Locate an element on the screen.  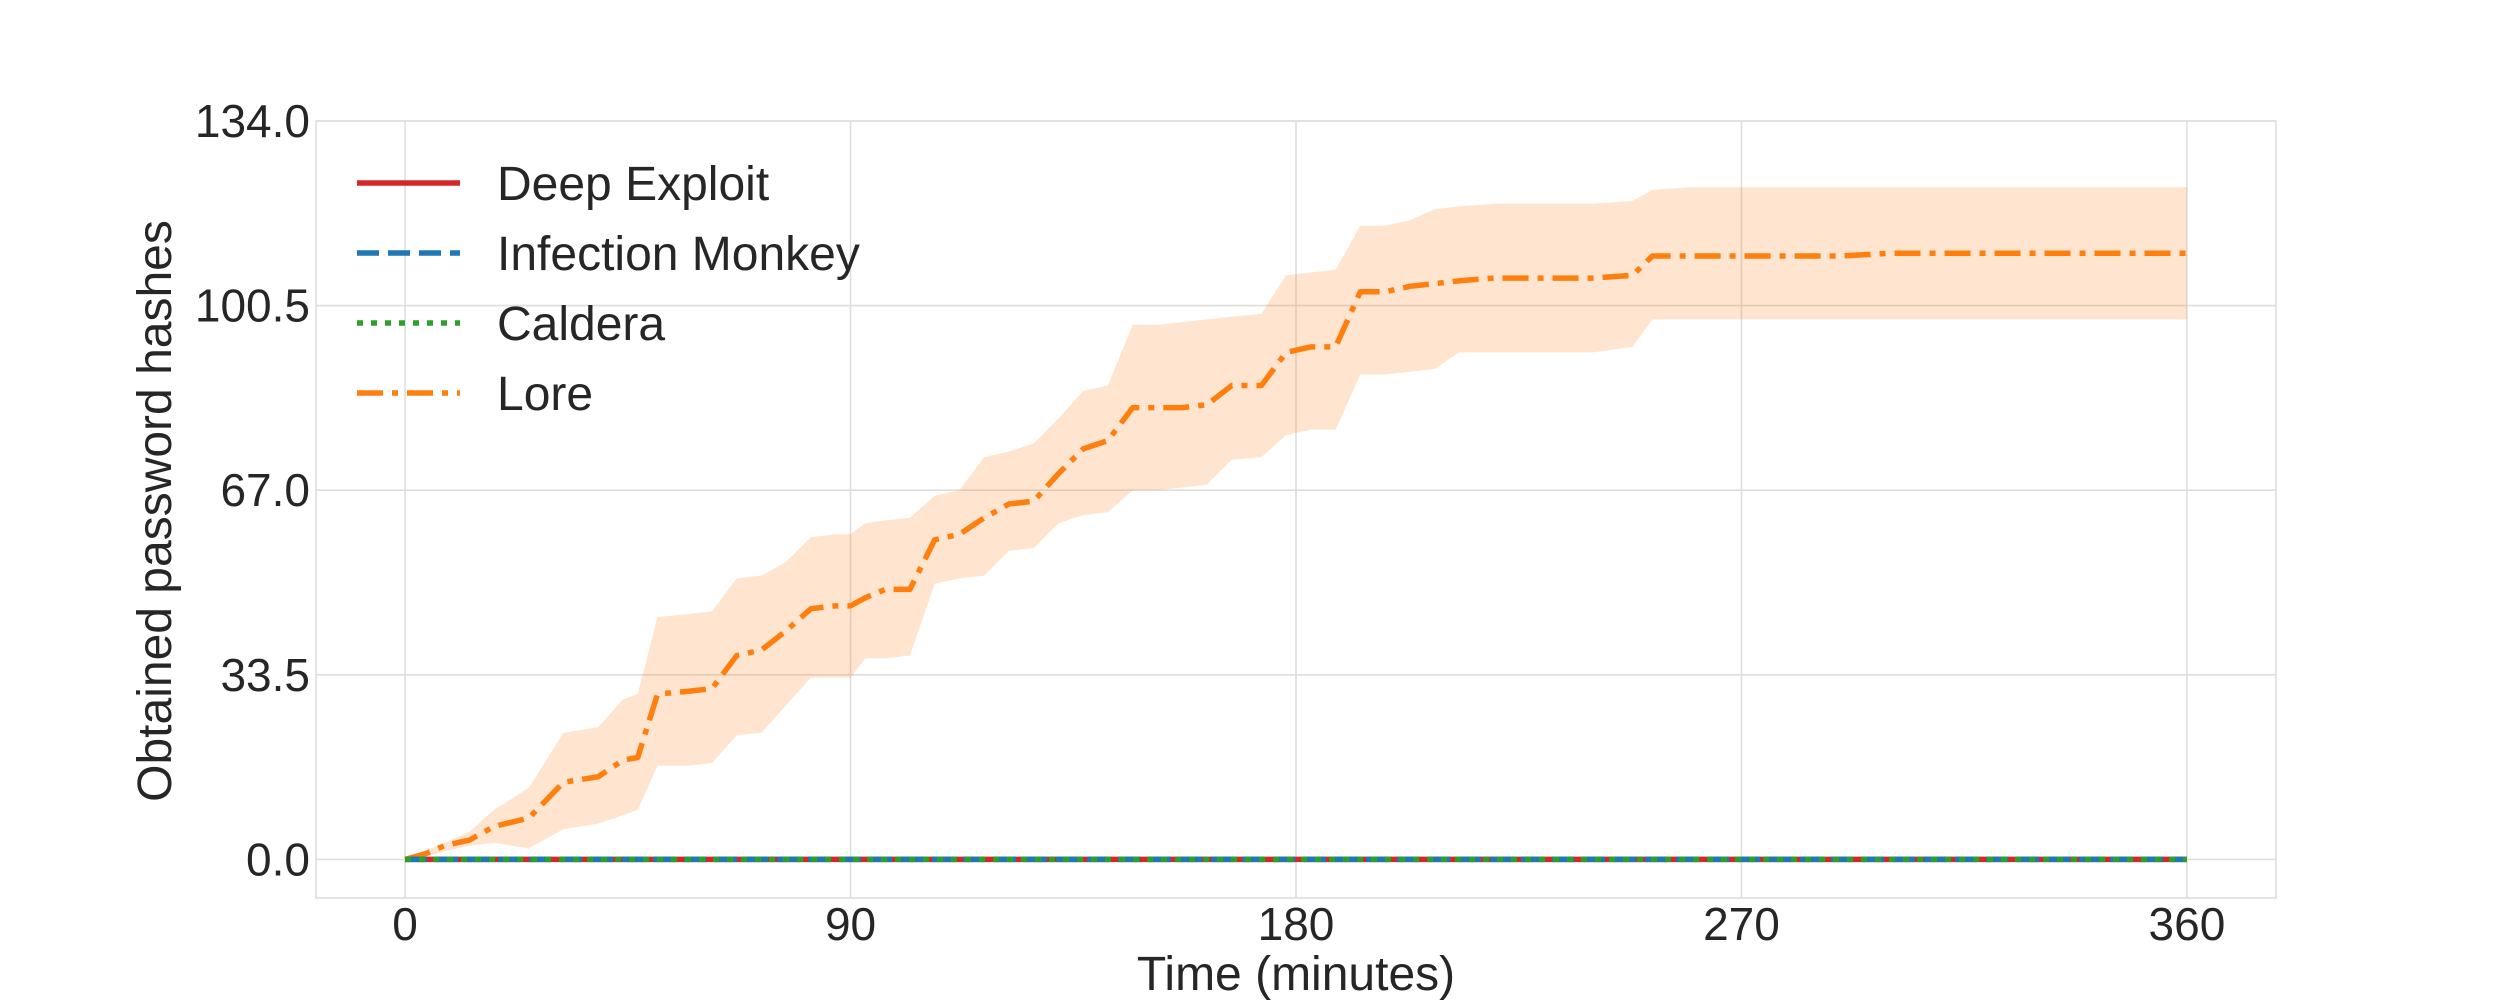
legend: Deep Exploit Infection Monkey Caldera Lore is located at coordinates (608, 289).